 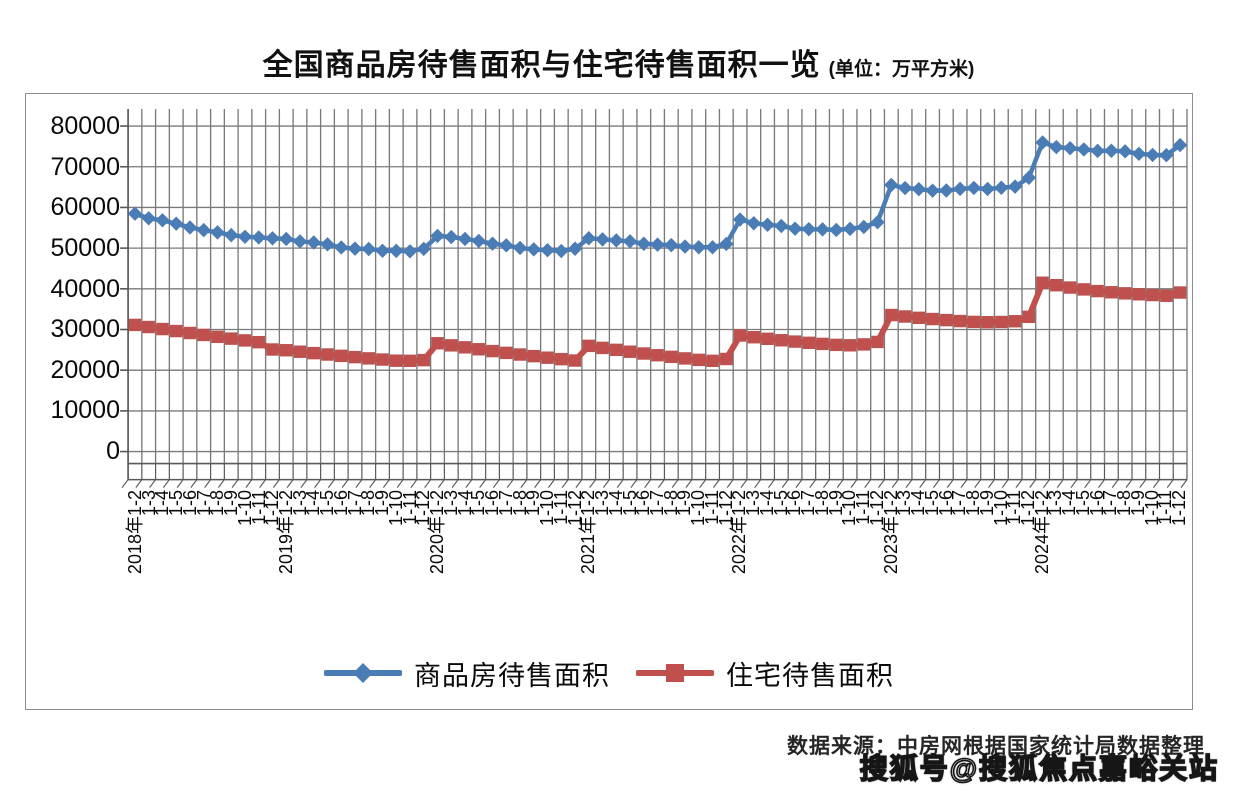 I want to click on y-tick-label: 20000, so click(x=85, y=369).